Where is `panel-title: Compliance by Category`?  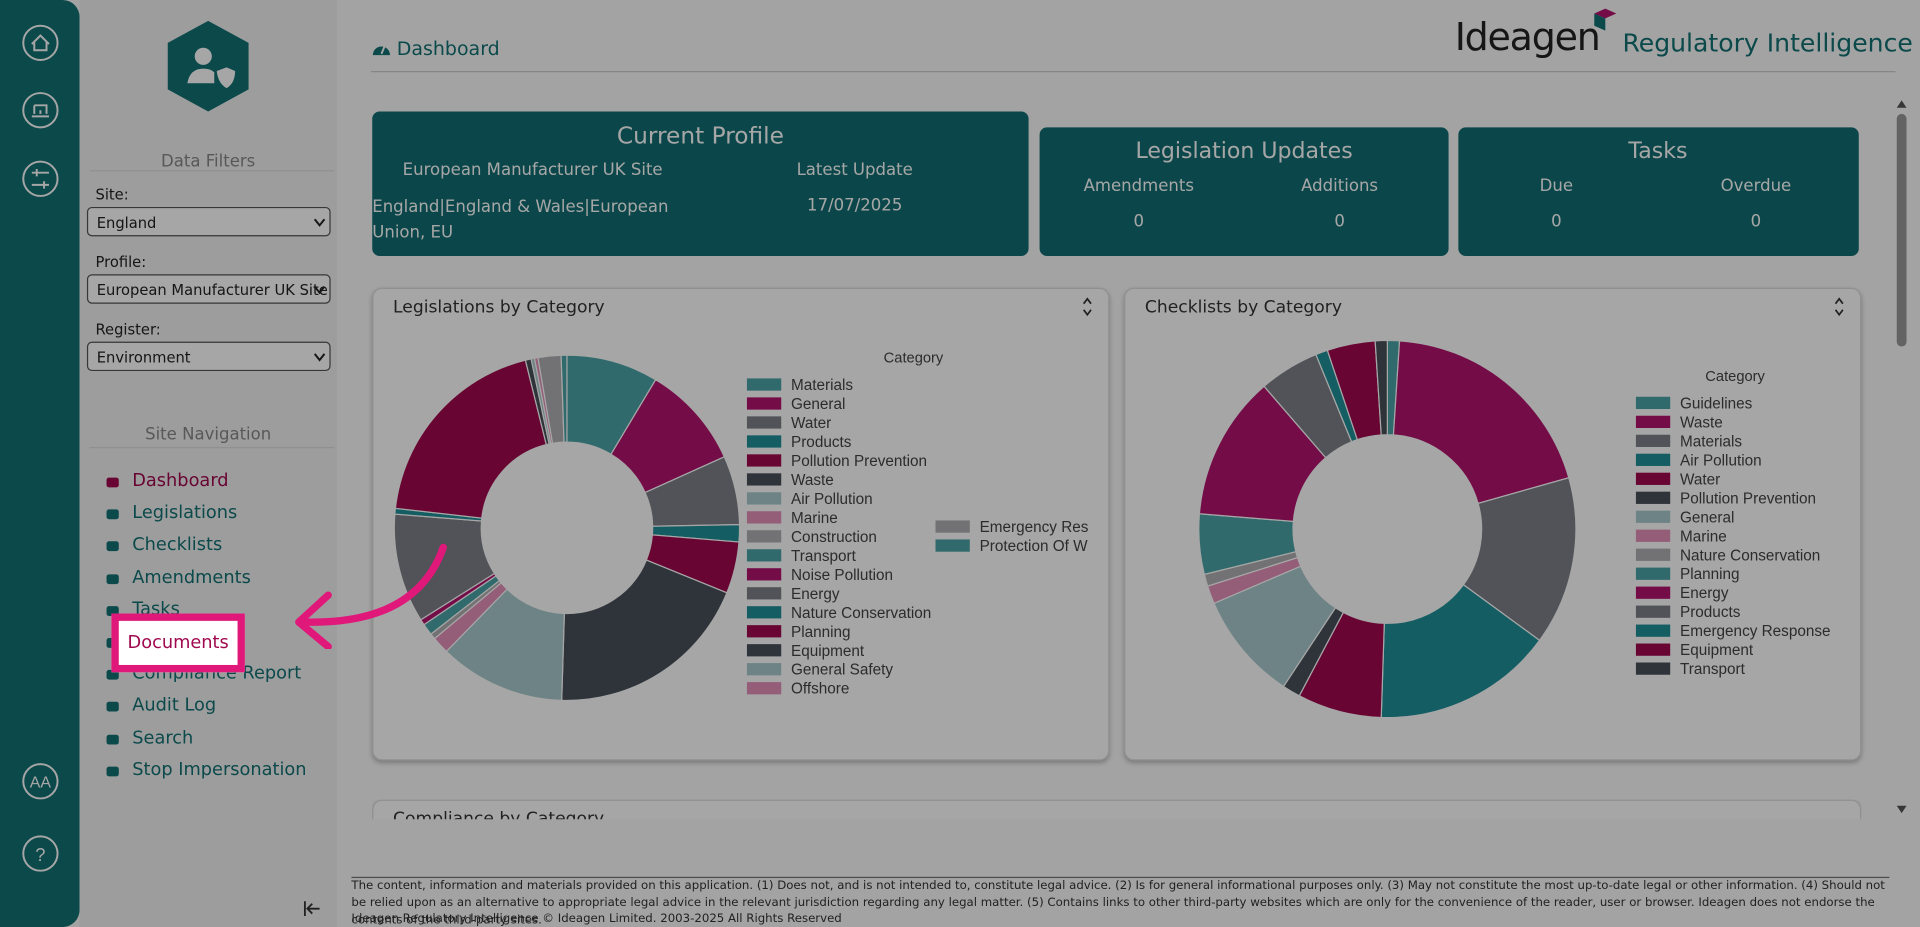
panel-title: Compliance by Category is located at coordinates (498, 815).